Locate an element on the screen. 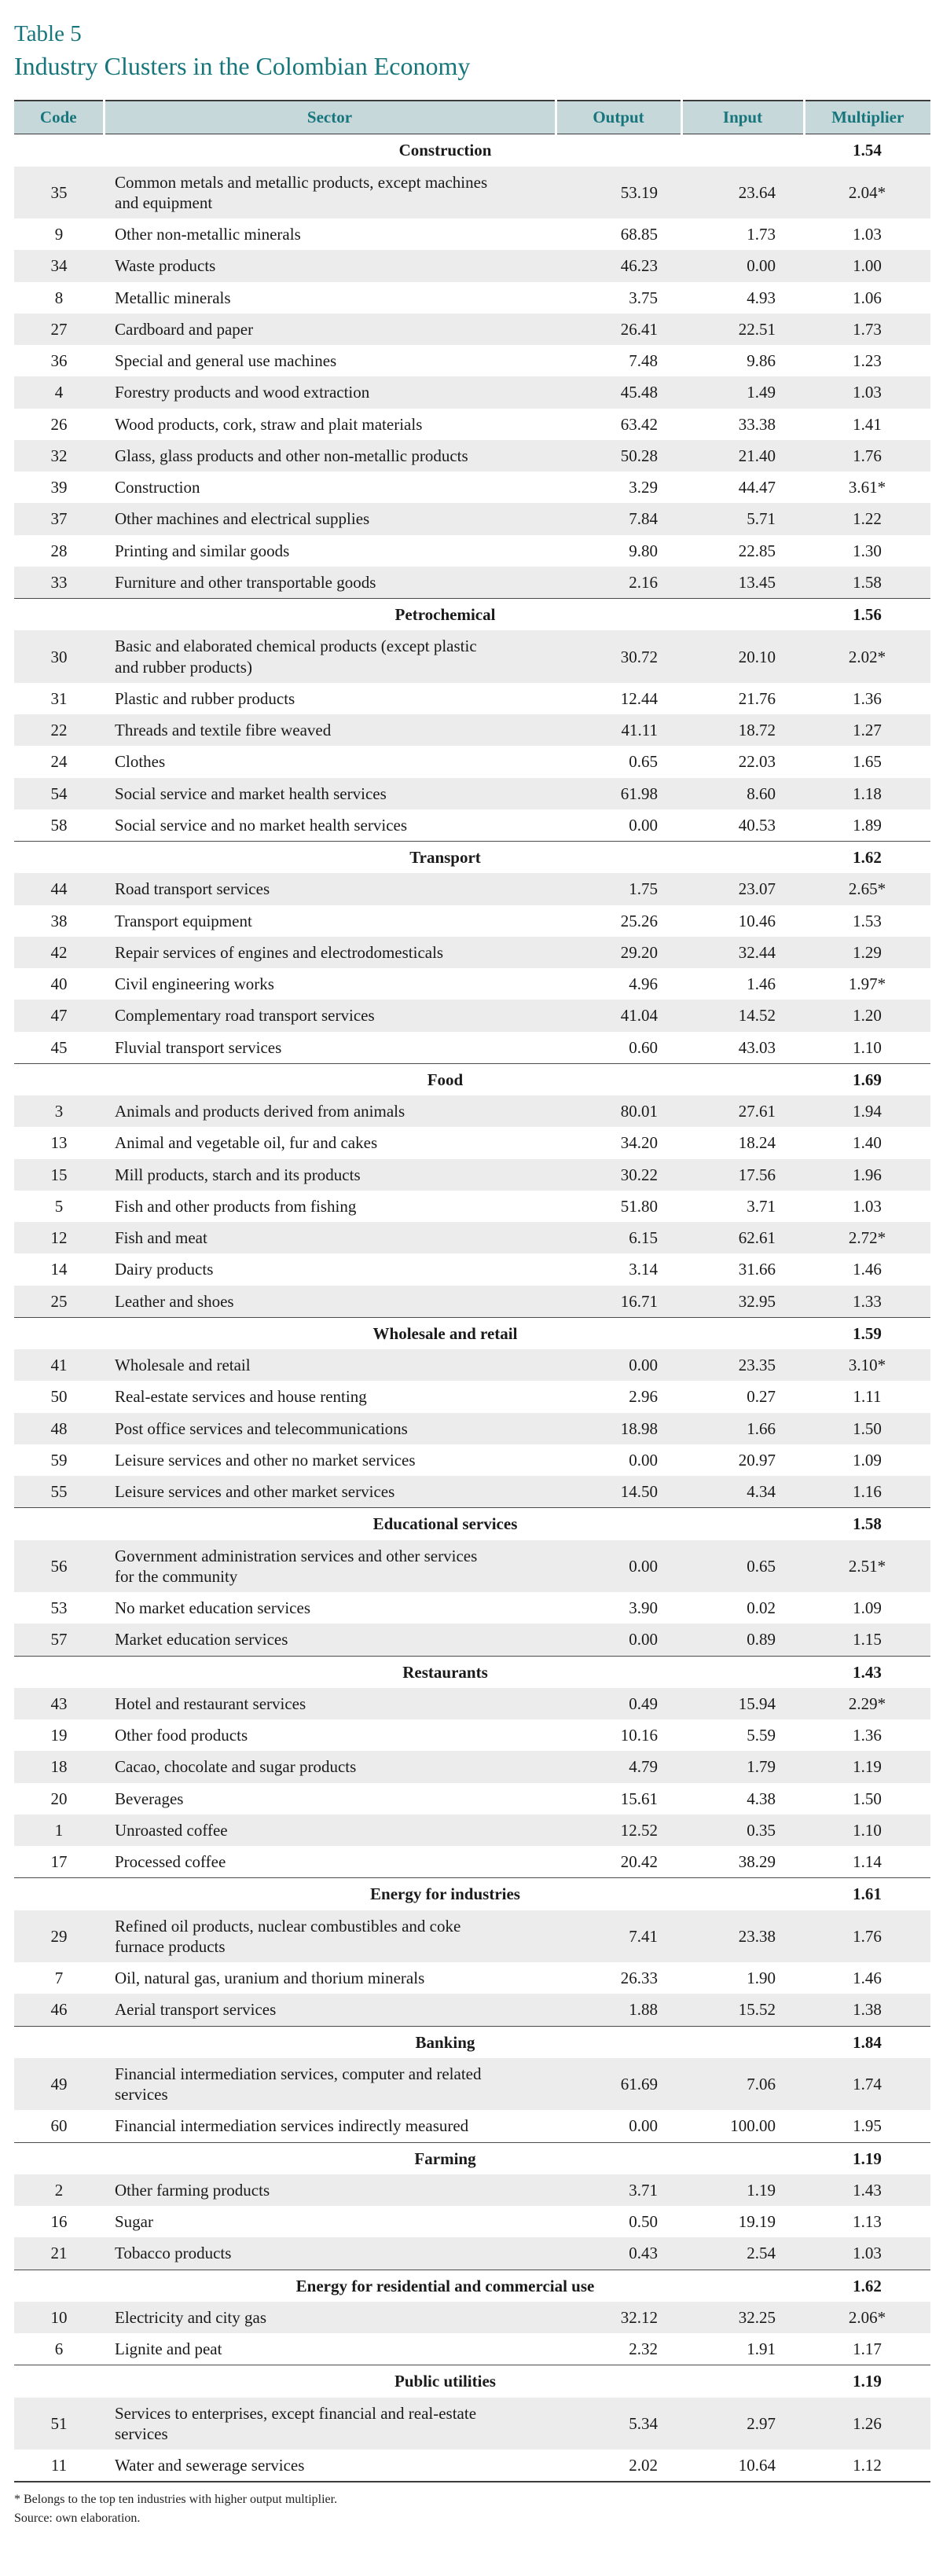 The height and width of the screenshot is (2576, 943). cell-input: 43.03 is located at coordinates (757, 1047).